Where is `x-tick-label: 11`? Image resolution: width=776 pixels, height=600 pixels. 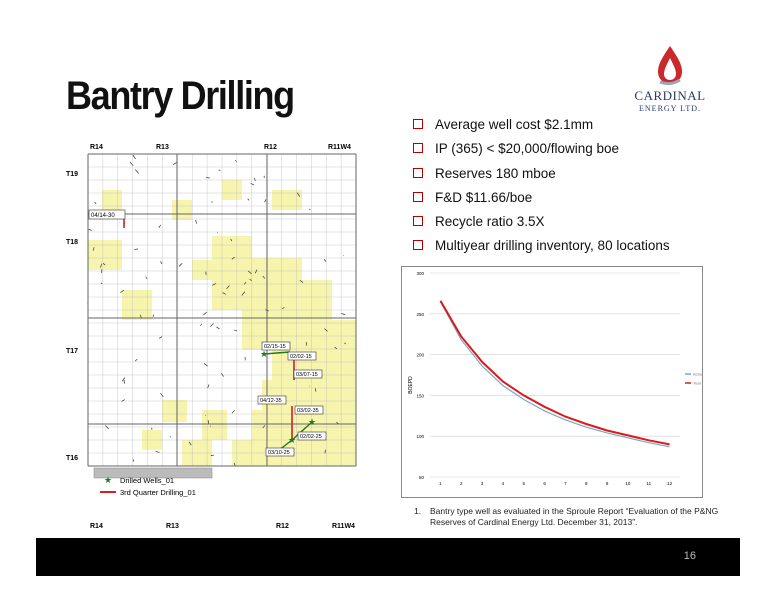 x-tick-label: 11 is located at coordinates (648, 483).